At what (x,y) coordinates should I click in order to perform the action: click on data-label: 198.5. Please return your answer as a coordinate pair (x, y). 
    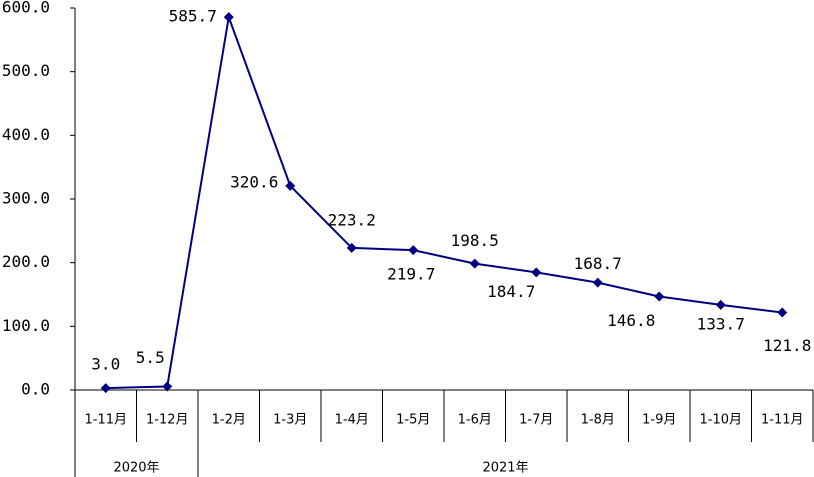
    Looking at the image, I should click on (475, 240).